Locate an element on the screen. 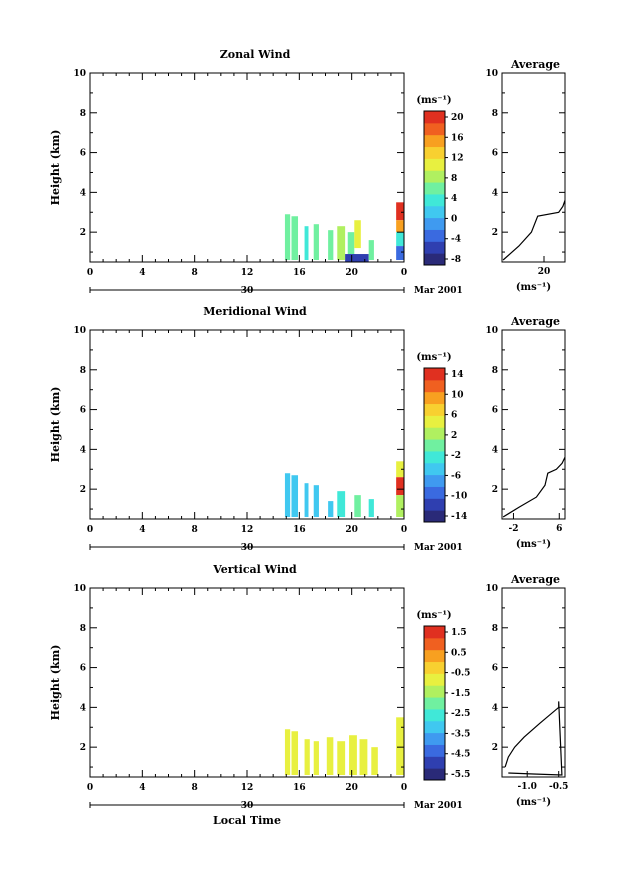  colorbar-label: -3.5 is located at coordinates (460, 734).